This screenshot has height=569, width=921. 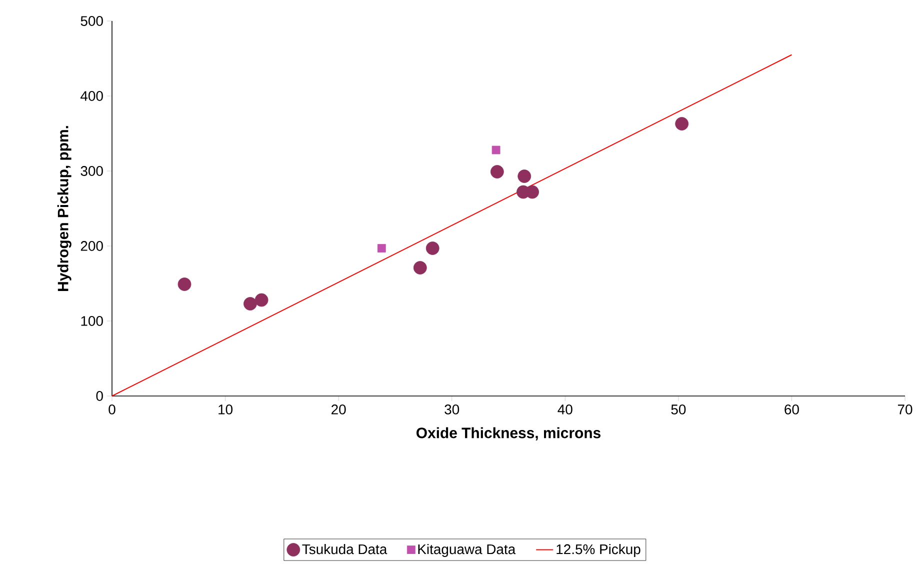 I want to click on x-tick-label: 70, so click(x=905, y=409).